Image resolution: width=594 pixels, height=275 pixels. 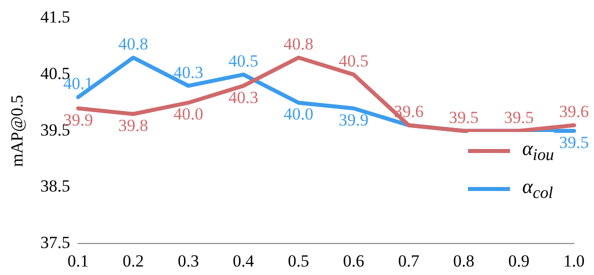 What do you see at coordinates (55, 17) in the screenshot?
I see `y-tick-label: 41.5` at bounding box center [55, 17].